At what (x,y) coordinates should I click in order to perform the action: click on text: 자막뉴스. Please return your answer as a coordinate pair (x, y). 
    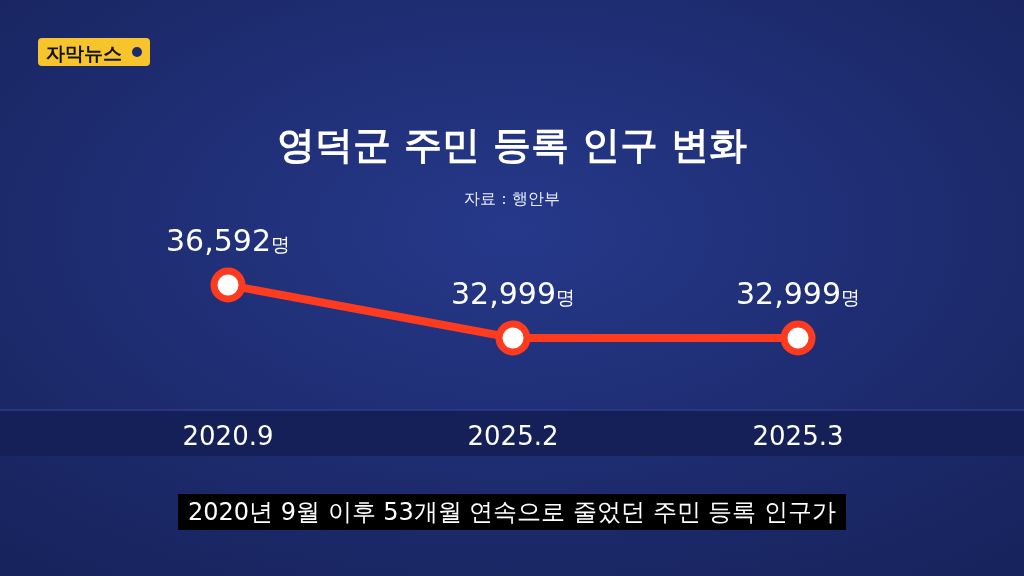
    Looking at the image, I should click on (84, 53).